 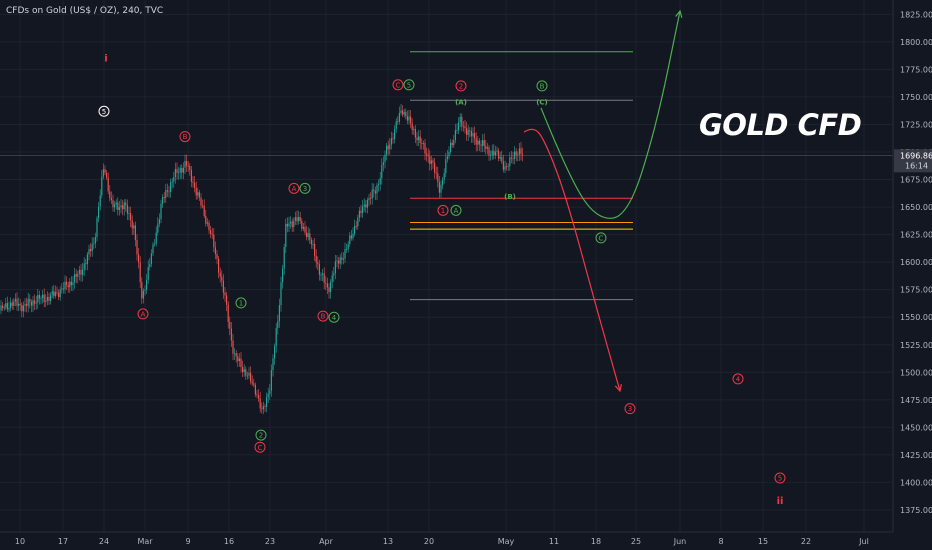 What do you see at coordinates (916, 290) in the screenshot?
I see `price-tick-label: 1575.00` at bounding box center [916, 290].